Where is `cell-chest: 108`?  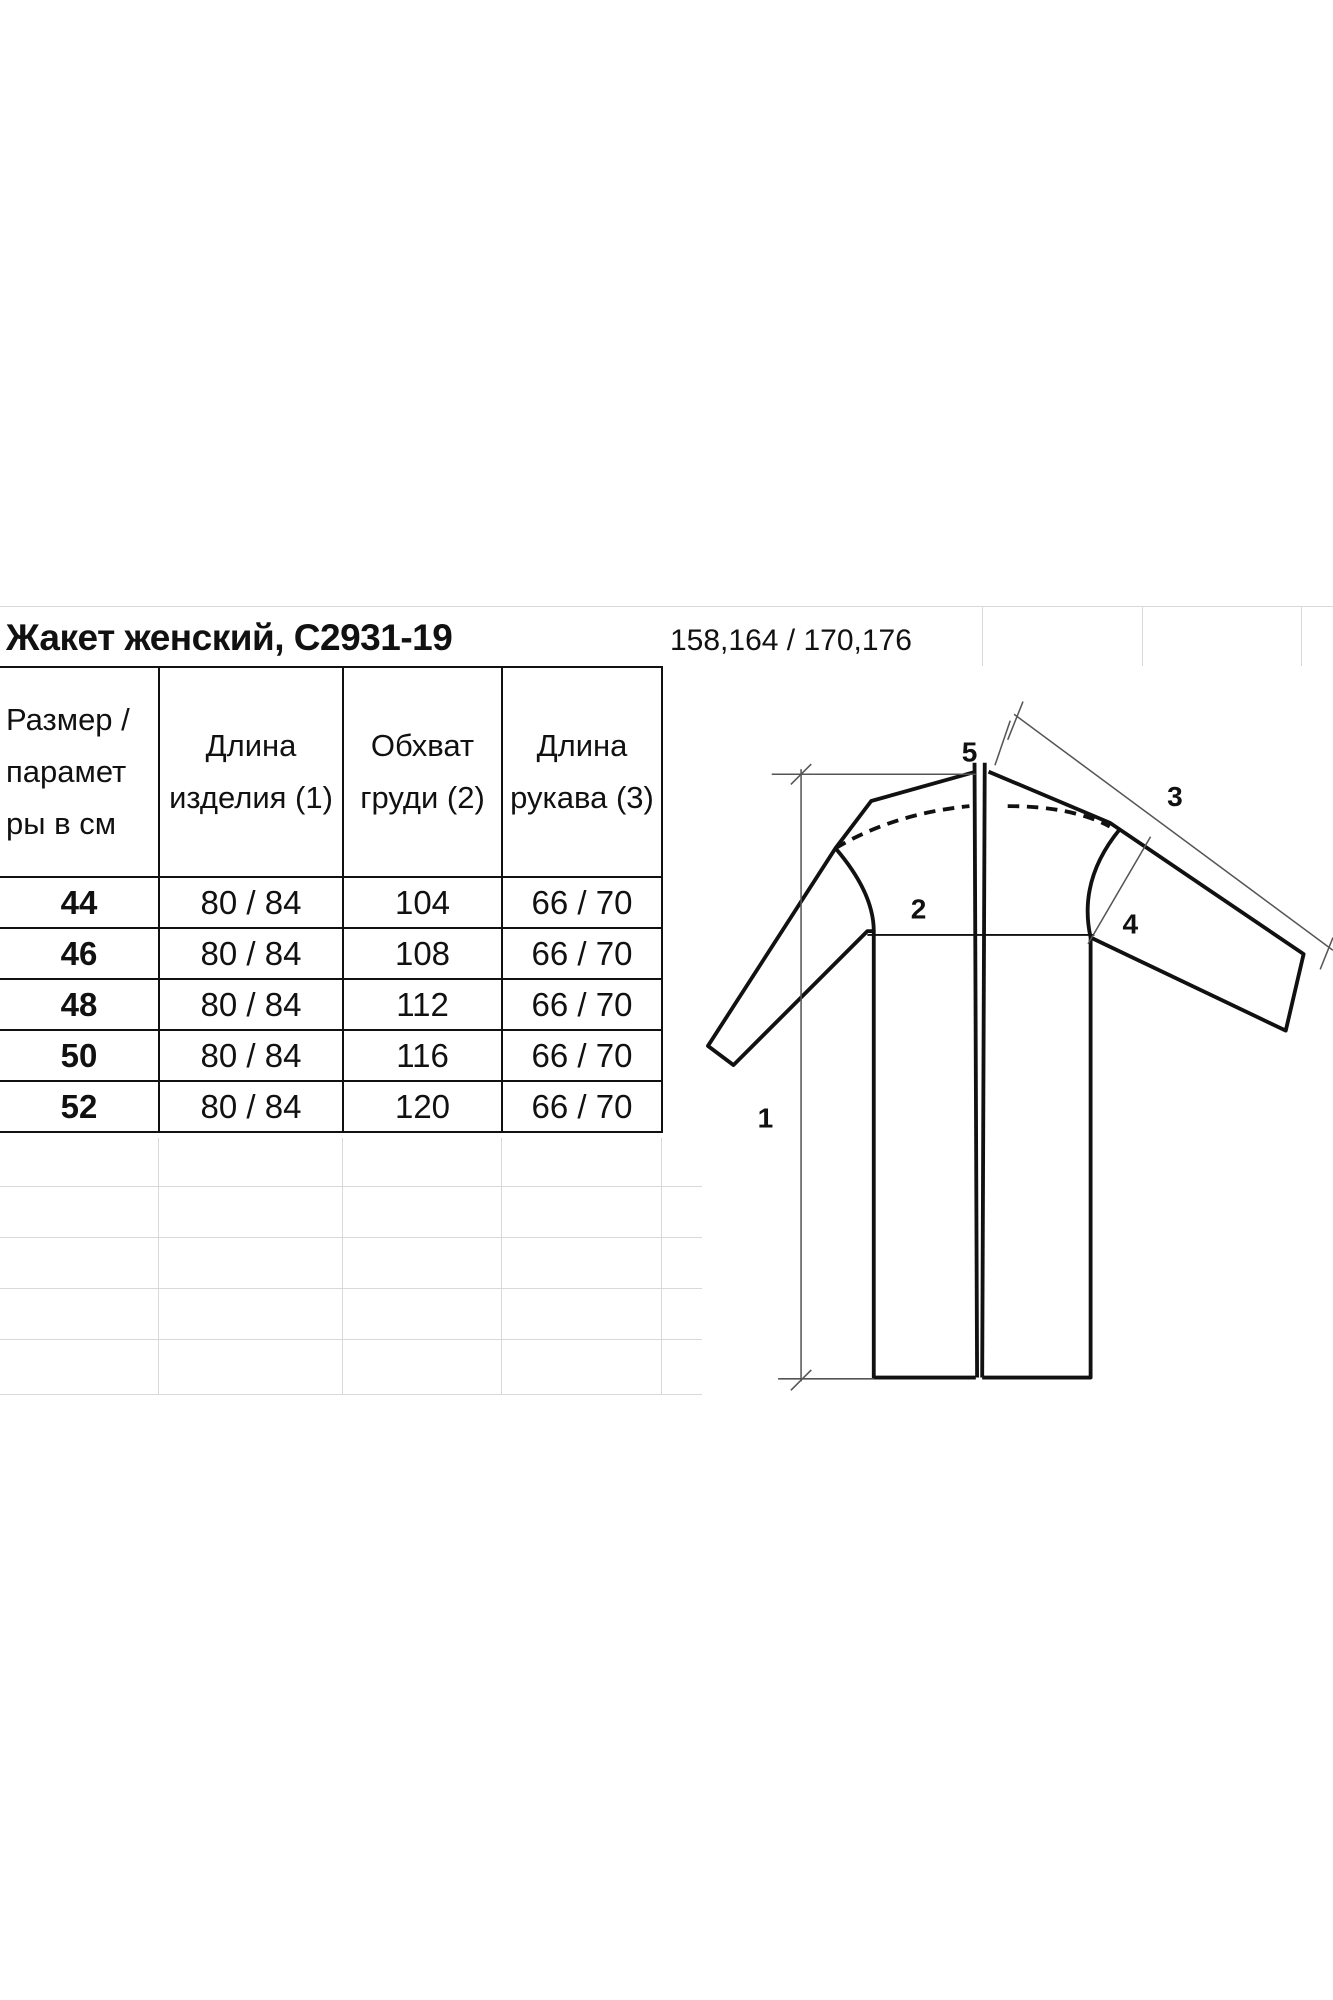 cell-chest: 108 is located at coordinates (422, 953).